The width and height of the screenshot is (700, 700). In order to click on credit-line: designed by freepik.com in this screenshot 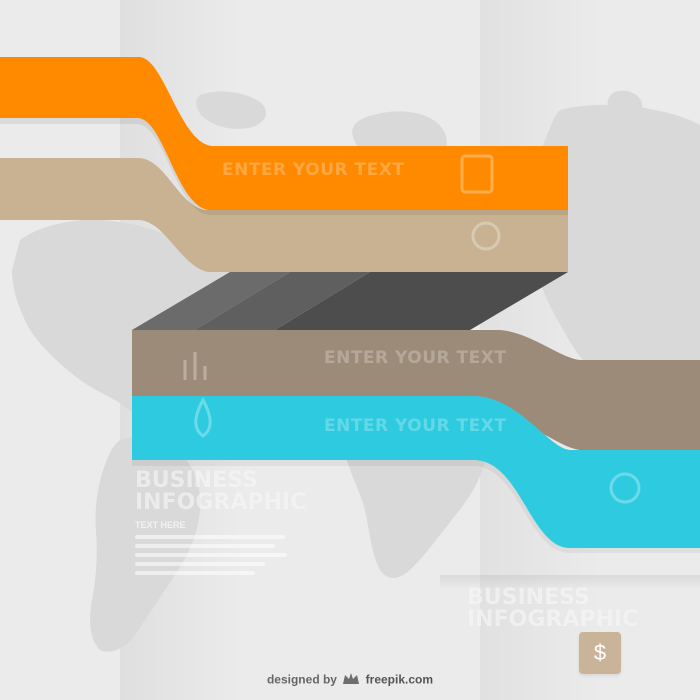, I will do `click(350, 680)`.